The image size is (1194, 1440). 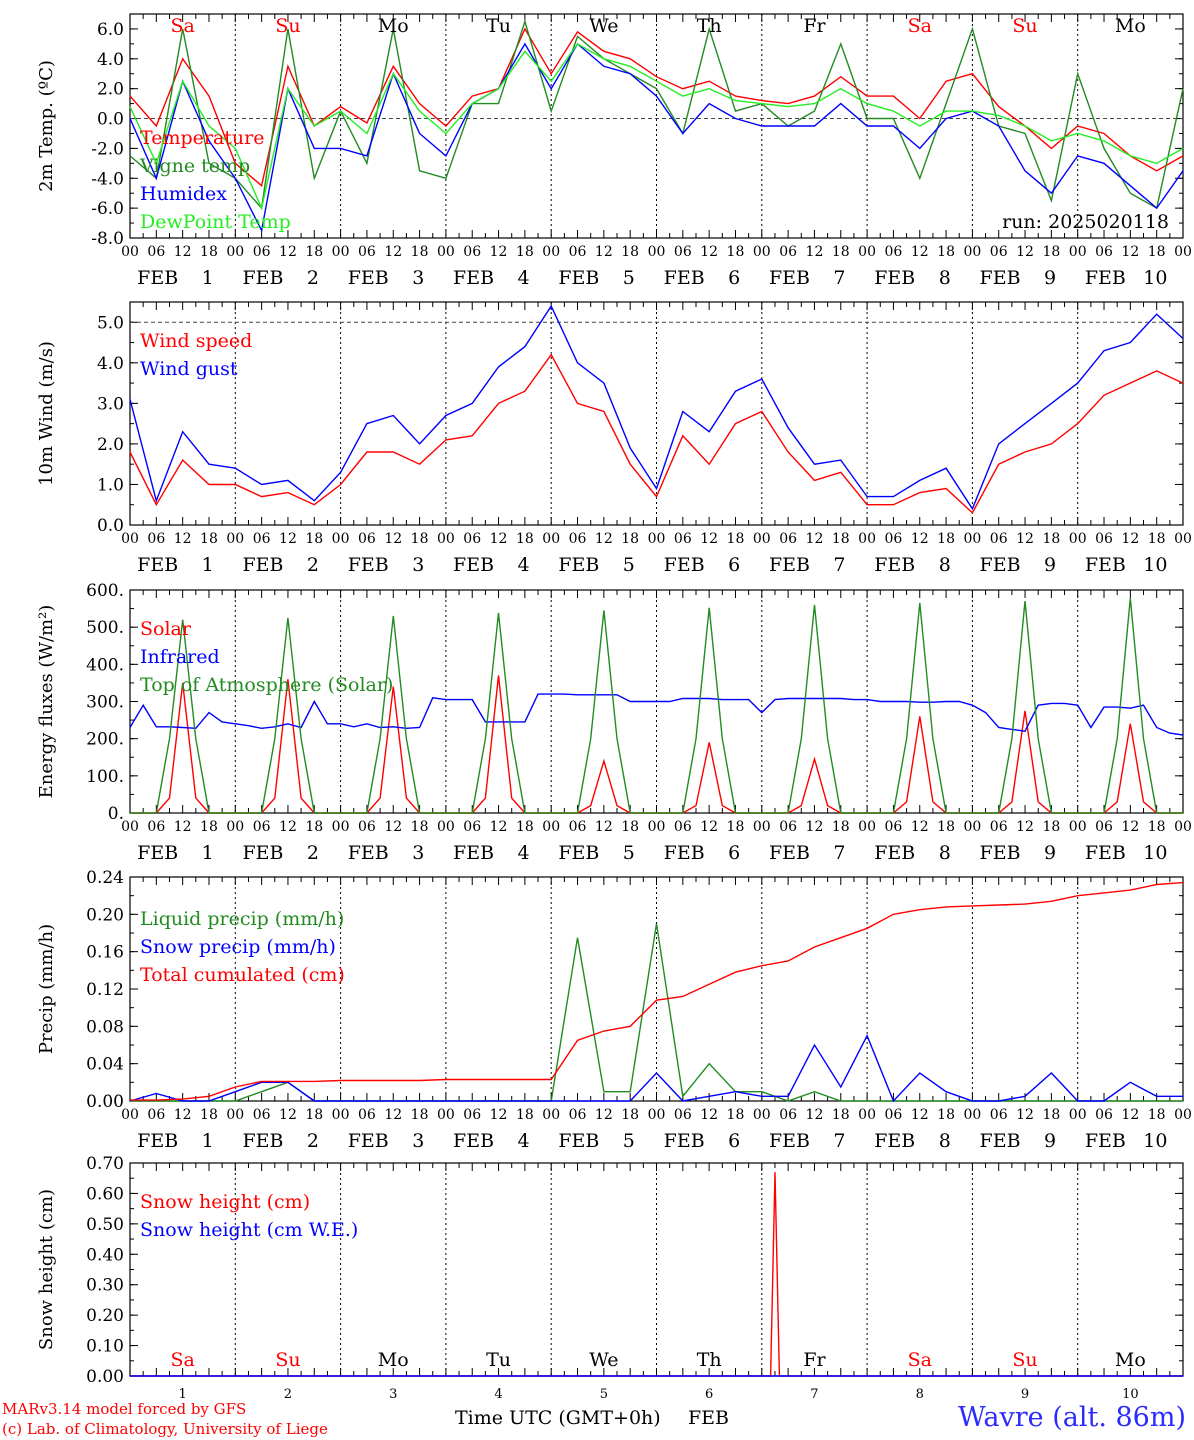 I want to click on day-number-label: 2, so click(x=288, y=1394).